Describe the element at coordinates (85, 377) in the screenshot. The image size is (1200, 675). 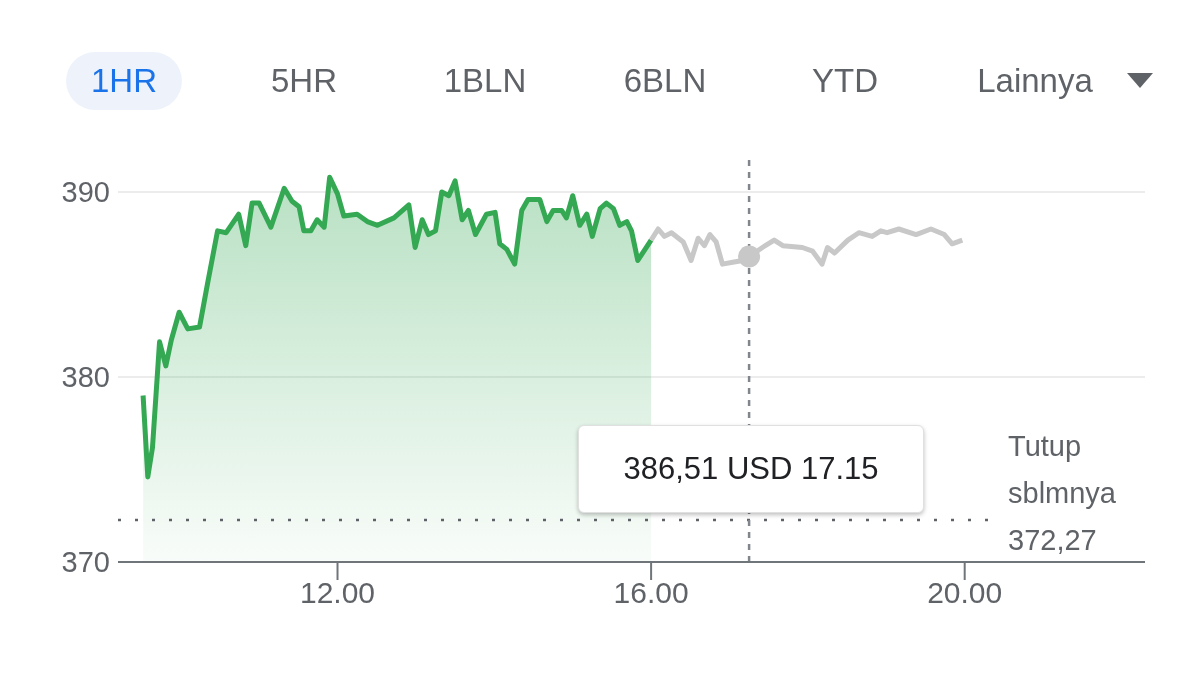
I see `y-tick-label: 380` at that location.